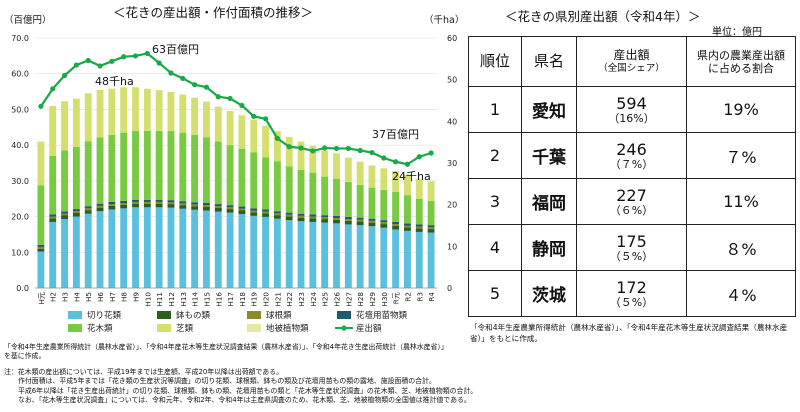 The height and width of the screenshot is (412, 800). What do you see at coordinates (549, 155) in the screenshot?
I see `pref-cell: 千葉` at bounding box center [549, 155].